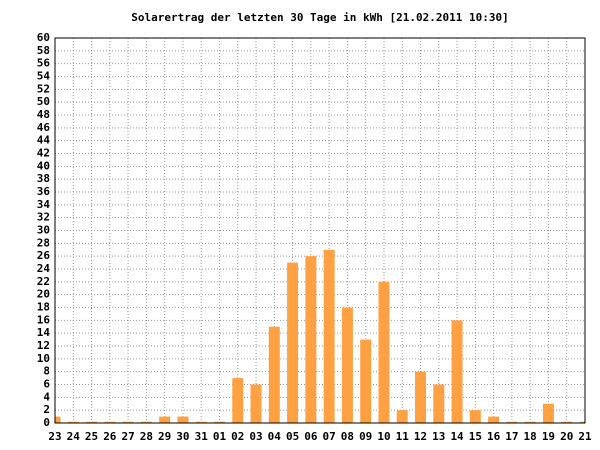  I want to click on y-tick-label: 52, so click(43, 88).